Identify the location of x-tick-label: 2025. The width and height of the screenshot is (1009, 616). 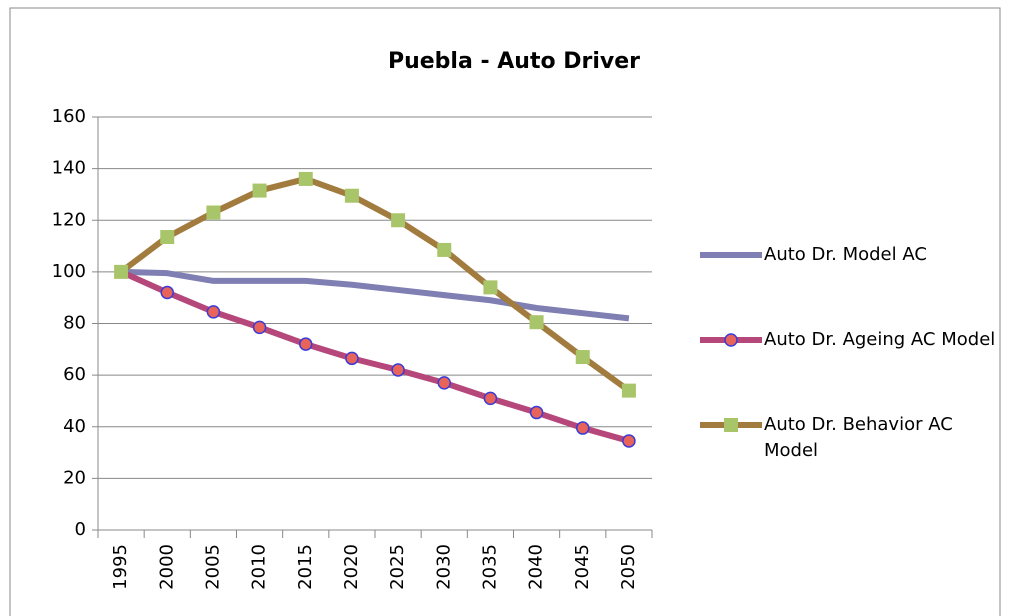
(397, 567).